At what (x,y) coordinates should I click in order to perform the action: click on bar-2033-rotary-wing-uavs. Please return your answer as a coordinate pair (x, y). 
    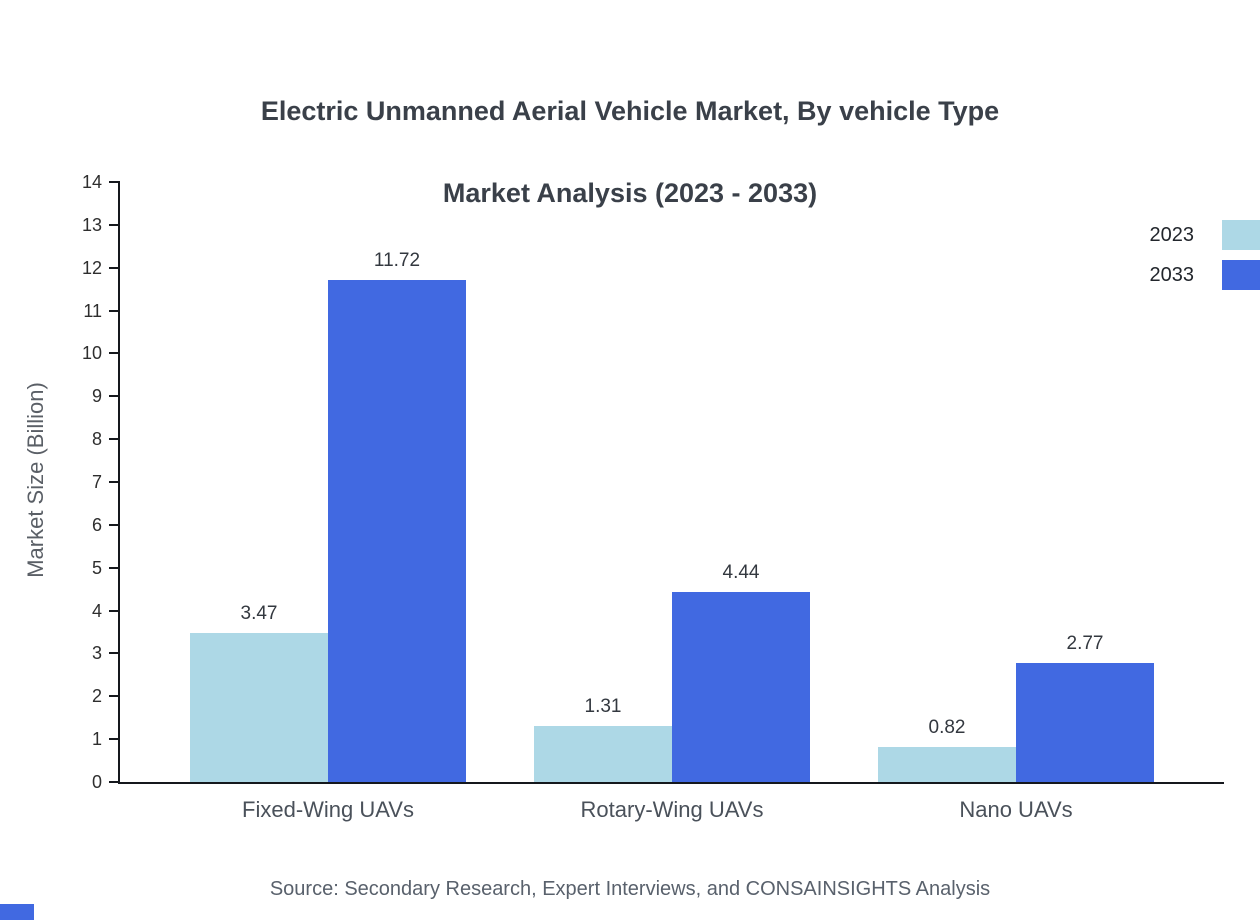
    Looking at the image, I should click on (741, 686).